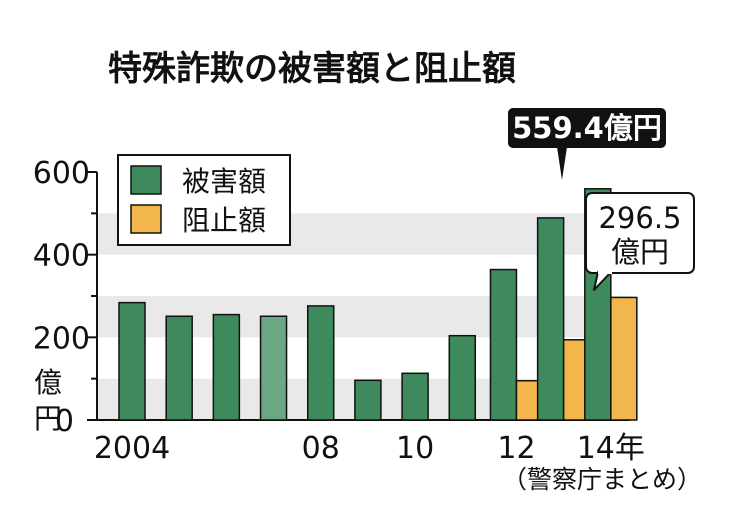  What do you see at coordinates (61, 338) in the screenshot?
I see `y-tick-label: 200` at bounding box center [61, 338].